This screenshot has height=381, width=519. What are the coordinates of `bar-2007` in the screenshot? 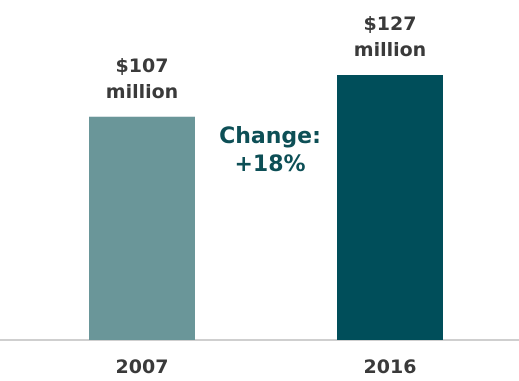 It's located at (142, 228).